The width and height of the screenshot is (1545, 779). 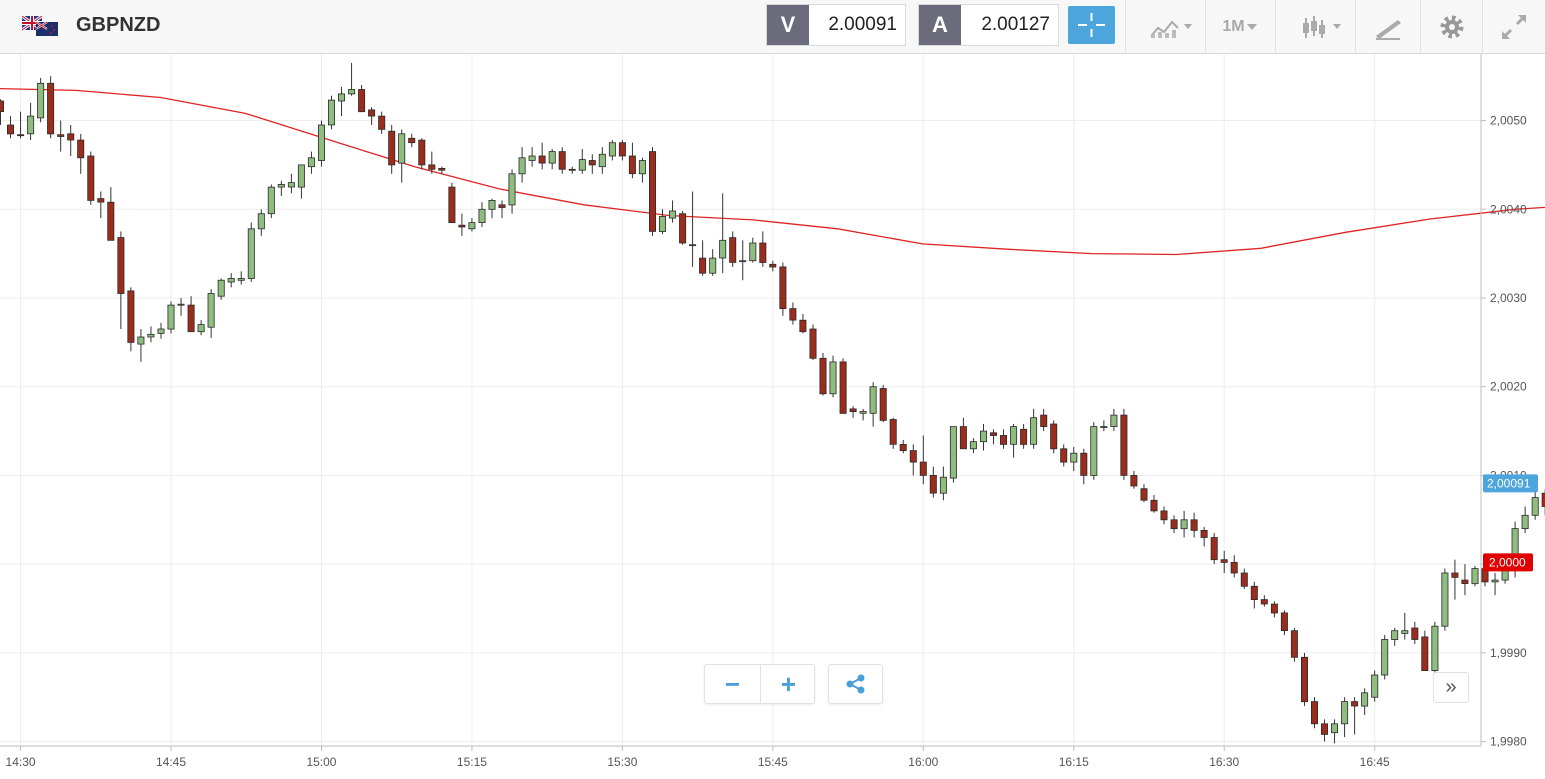 I want to click on period-selector: 1M, so click(x=1240, y=27).